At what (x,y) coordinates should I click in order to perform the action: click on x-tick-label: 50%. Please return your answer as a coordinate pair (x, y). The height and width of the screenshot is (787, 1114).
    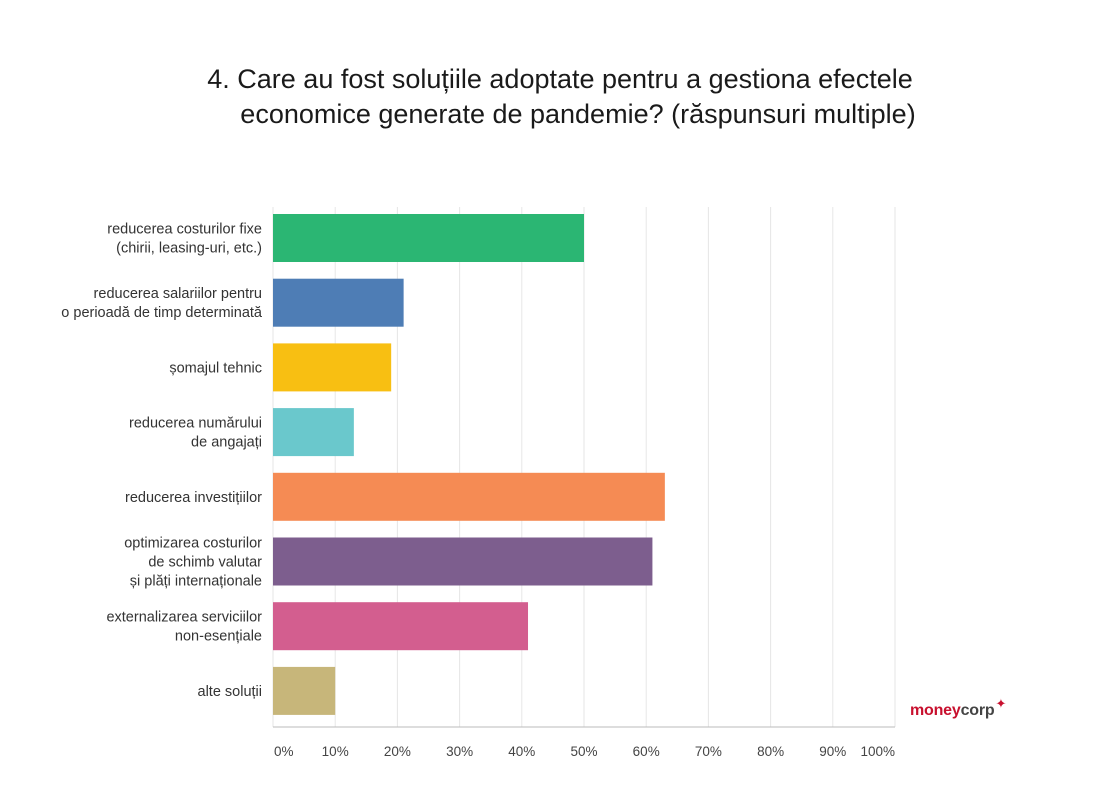
    Looking at the image, I should click on (583, 751).